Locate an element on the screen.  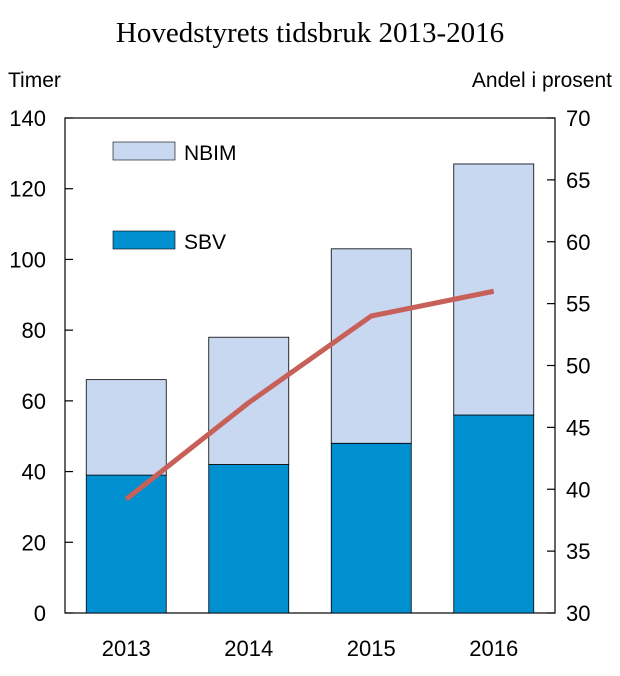
y-tick-label-left-60: 60 is located at coordinates (34, 401).